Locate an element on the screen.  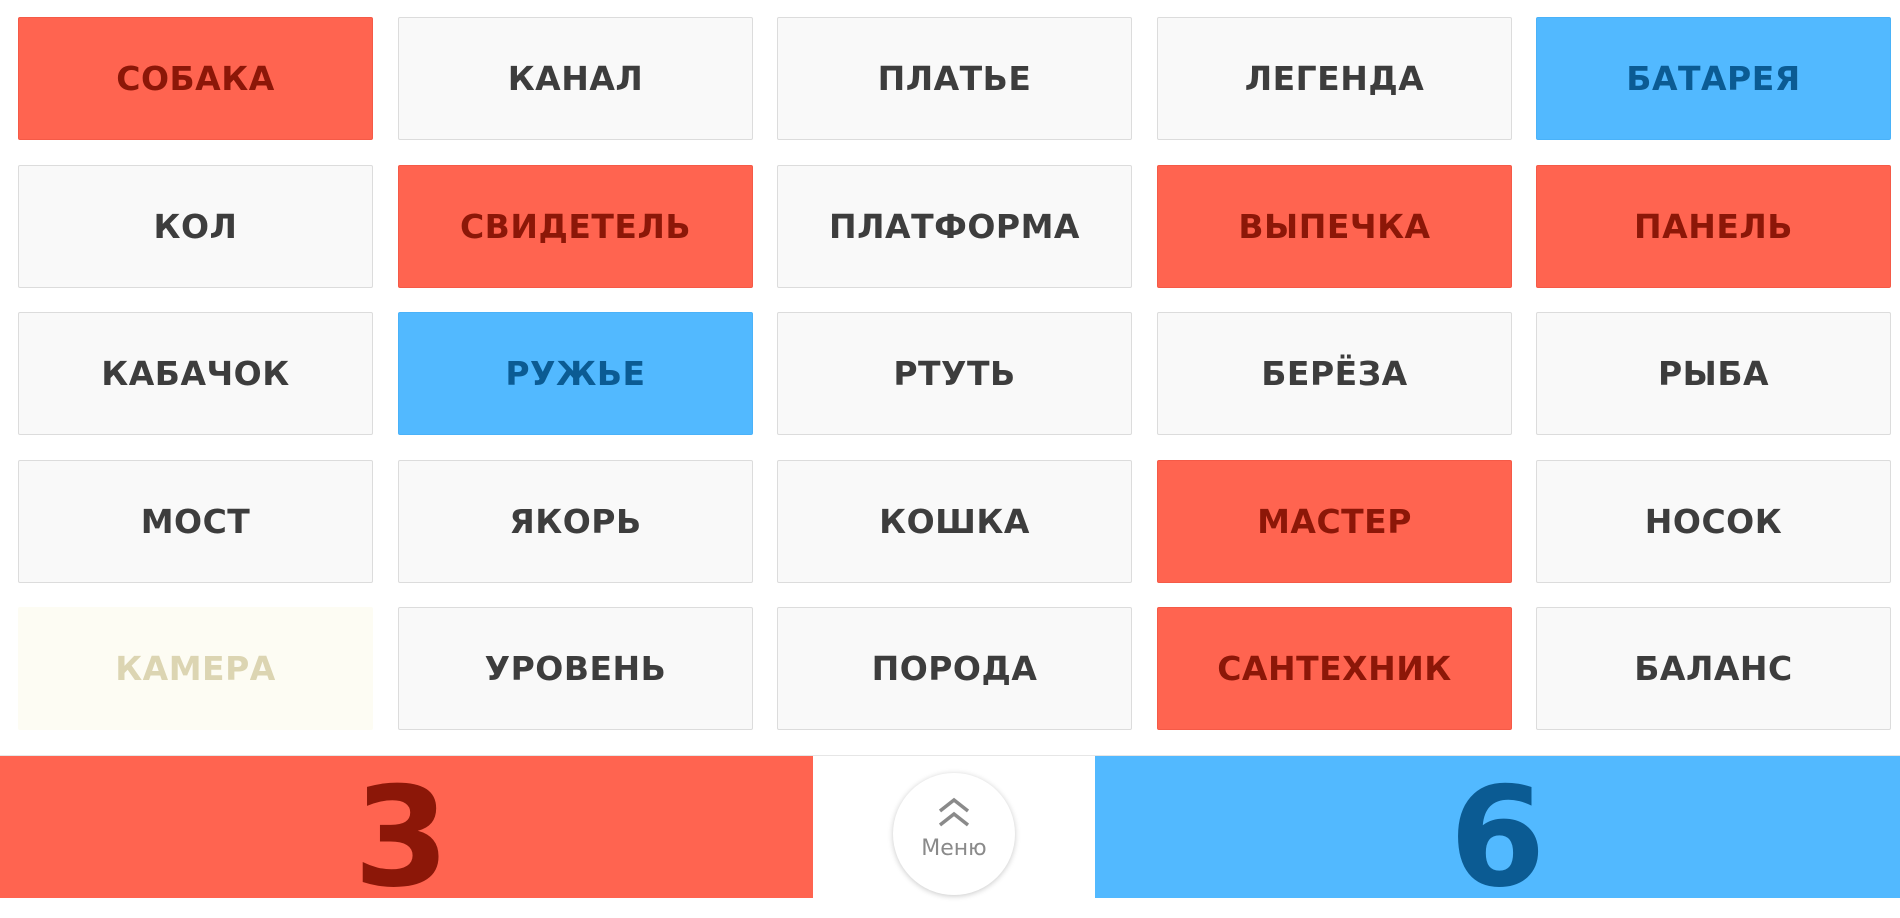
word-card: МАСТЕР is located at coordinates (1334, 521).